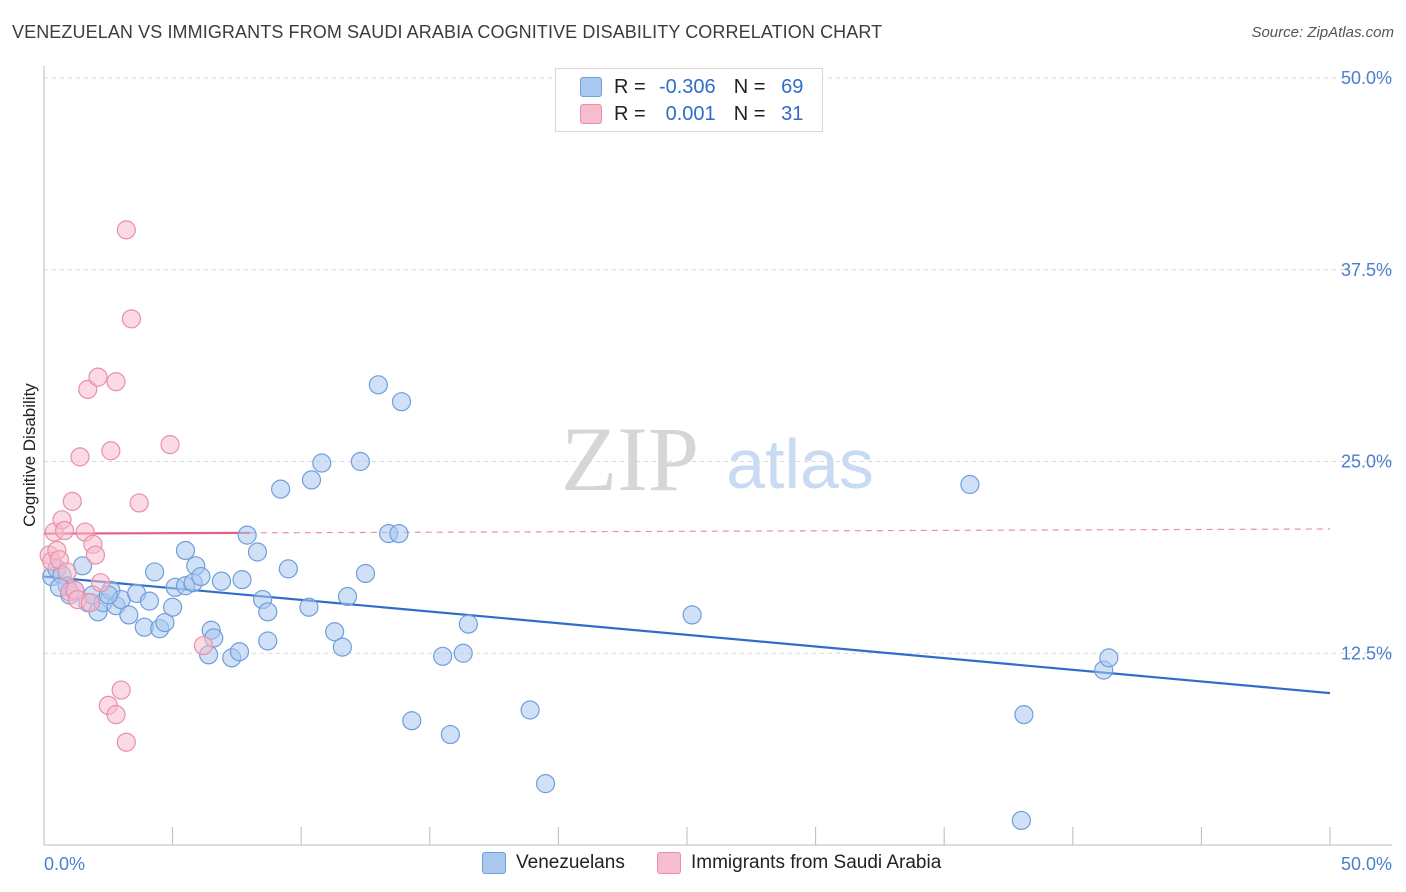 The width and height of the screenshot is (1406, 892). Describe the element at coordinates (800, 464) in the screenshot. I see `watermark-atlas: atlas` at that location.